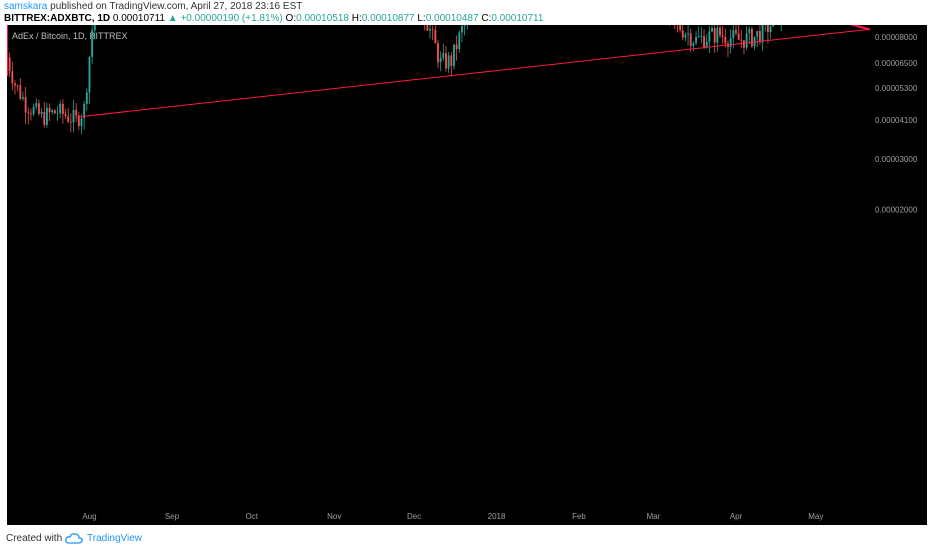  Describe the element at coordinates (138, 18) in the screenshot. I see `last-price: 0.00010711` at that location.